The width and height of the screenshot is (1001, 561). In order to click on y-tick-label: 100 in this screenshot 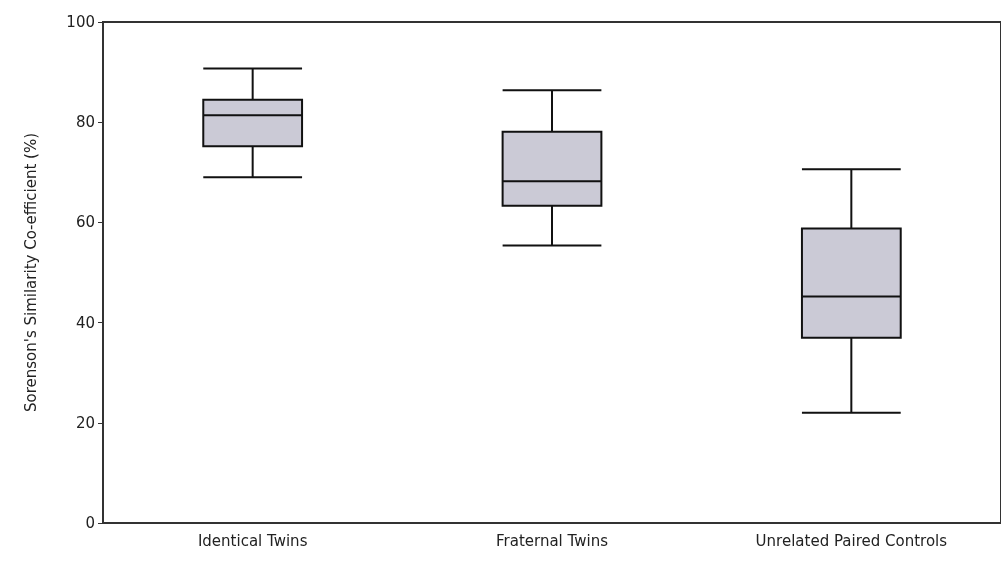, I will do `click(80, 22)`.